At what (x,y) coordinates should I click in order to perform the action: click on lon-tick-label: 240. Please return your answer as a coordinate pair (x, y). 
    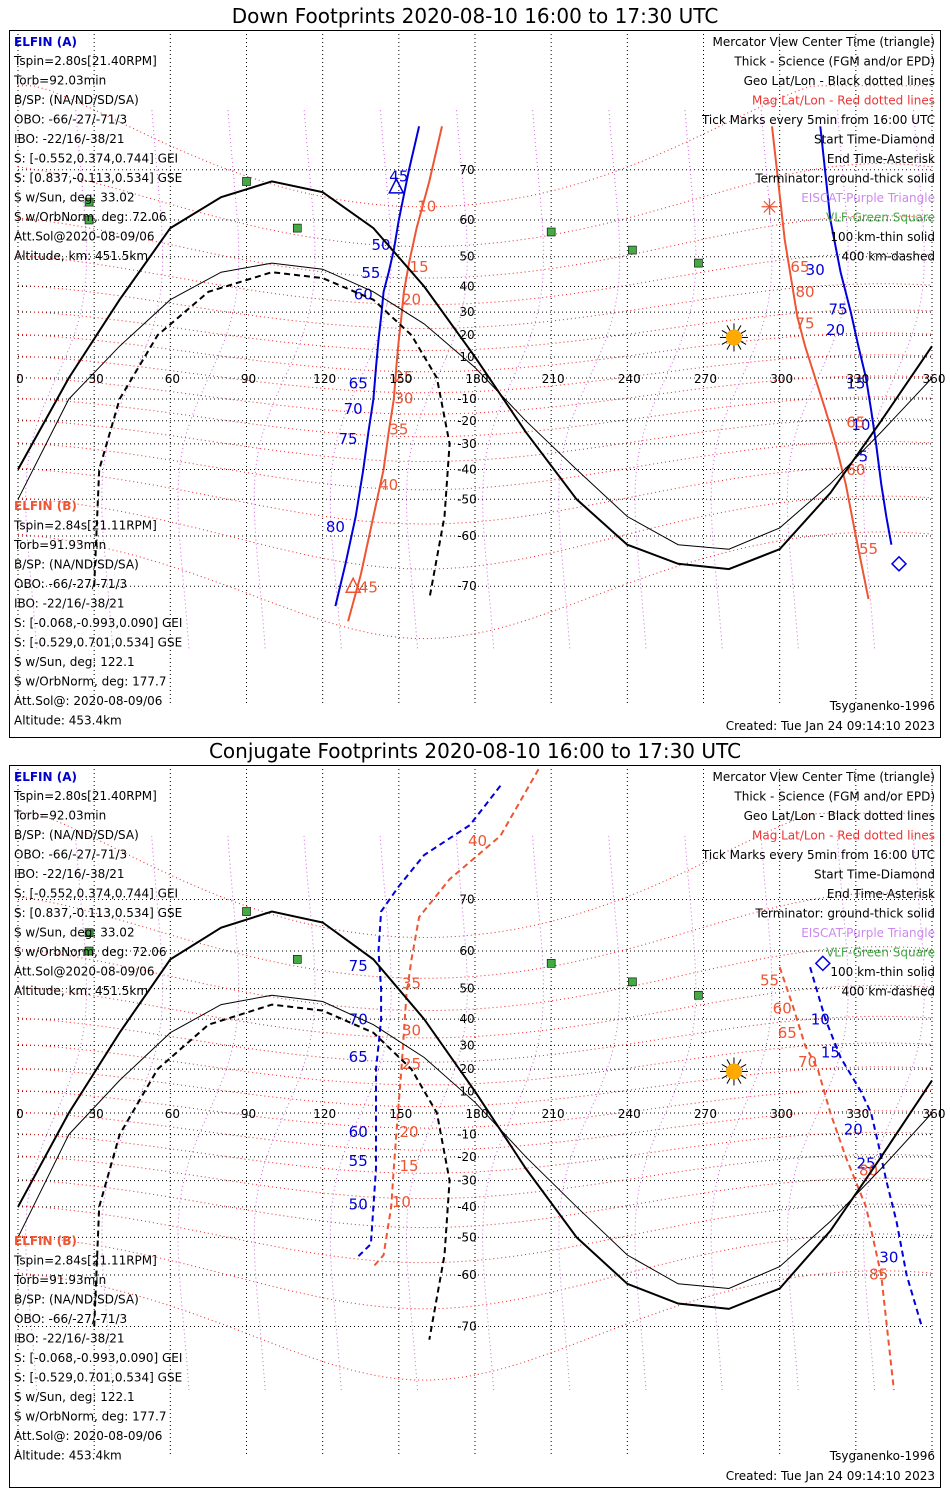
    Looking at the image, I should click on (629, 1114).